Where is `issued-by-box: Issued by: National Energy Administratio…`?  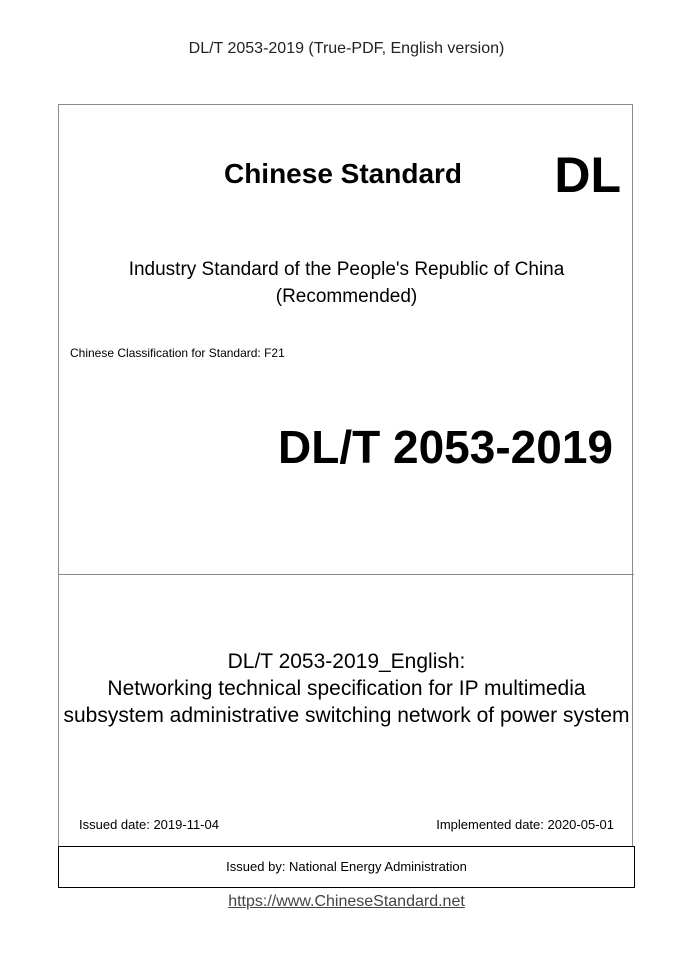 issued-by-box: Issued by: National Energy Administratio… is located at coordinates (346, 867).